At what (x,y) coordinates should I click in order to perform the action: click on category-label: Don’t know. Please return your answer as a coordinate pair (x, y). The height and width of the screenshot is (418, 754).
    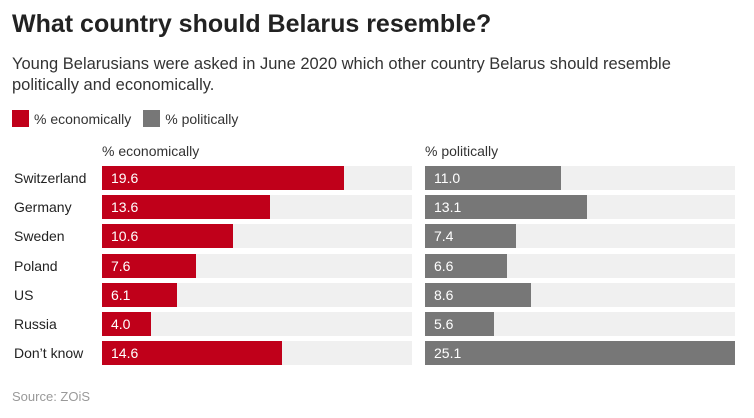
    Looking at the image, I should click on (49, 353).